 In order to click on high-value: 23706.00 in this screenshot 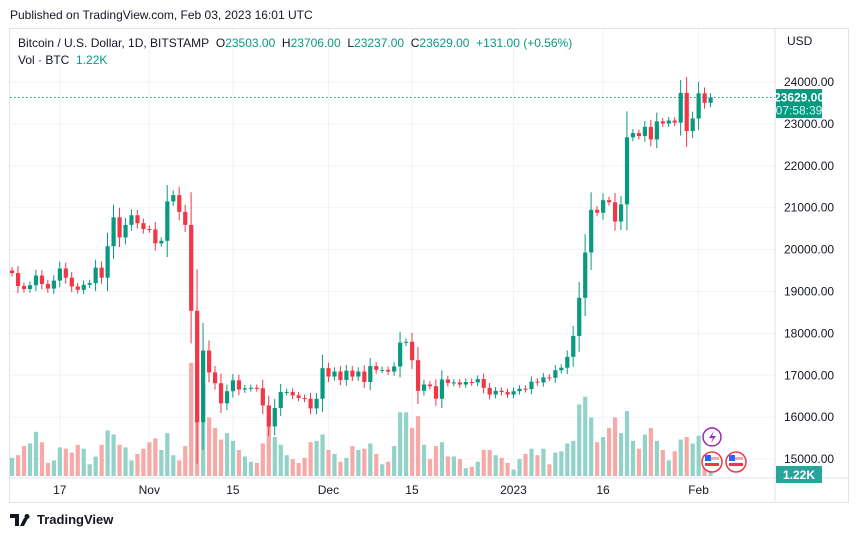, I will do `click(315, 43)`.